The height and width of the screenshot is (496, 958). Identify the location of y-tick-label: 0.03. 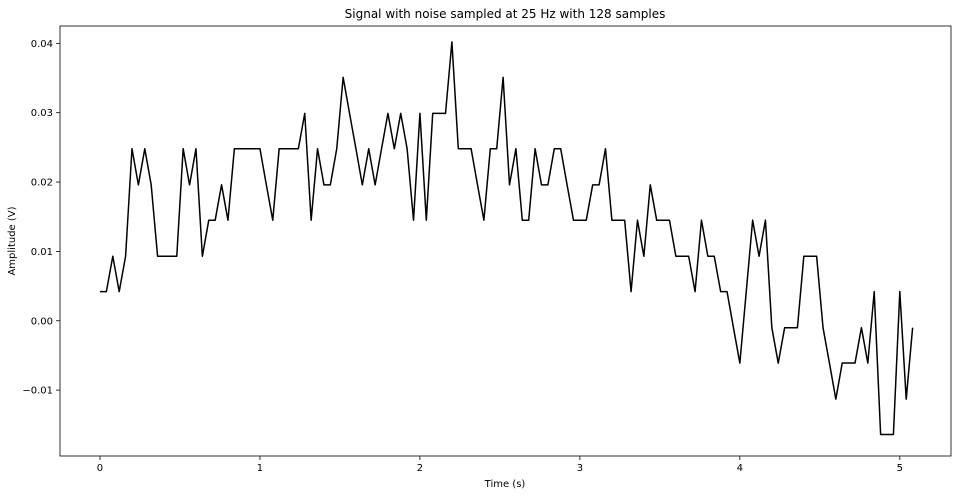
(42, 113).